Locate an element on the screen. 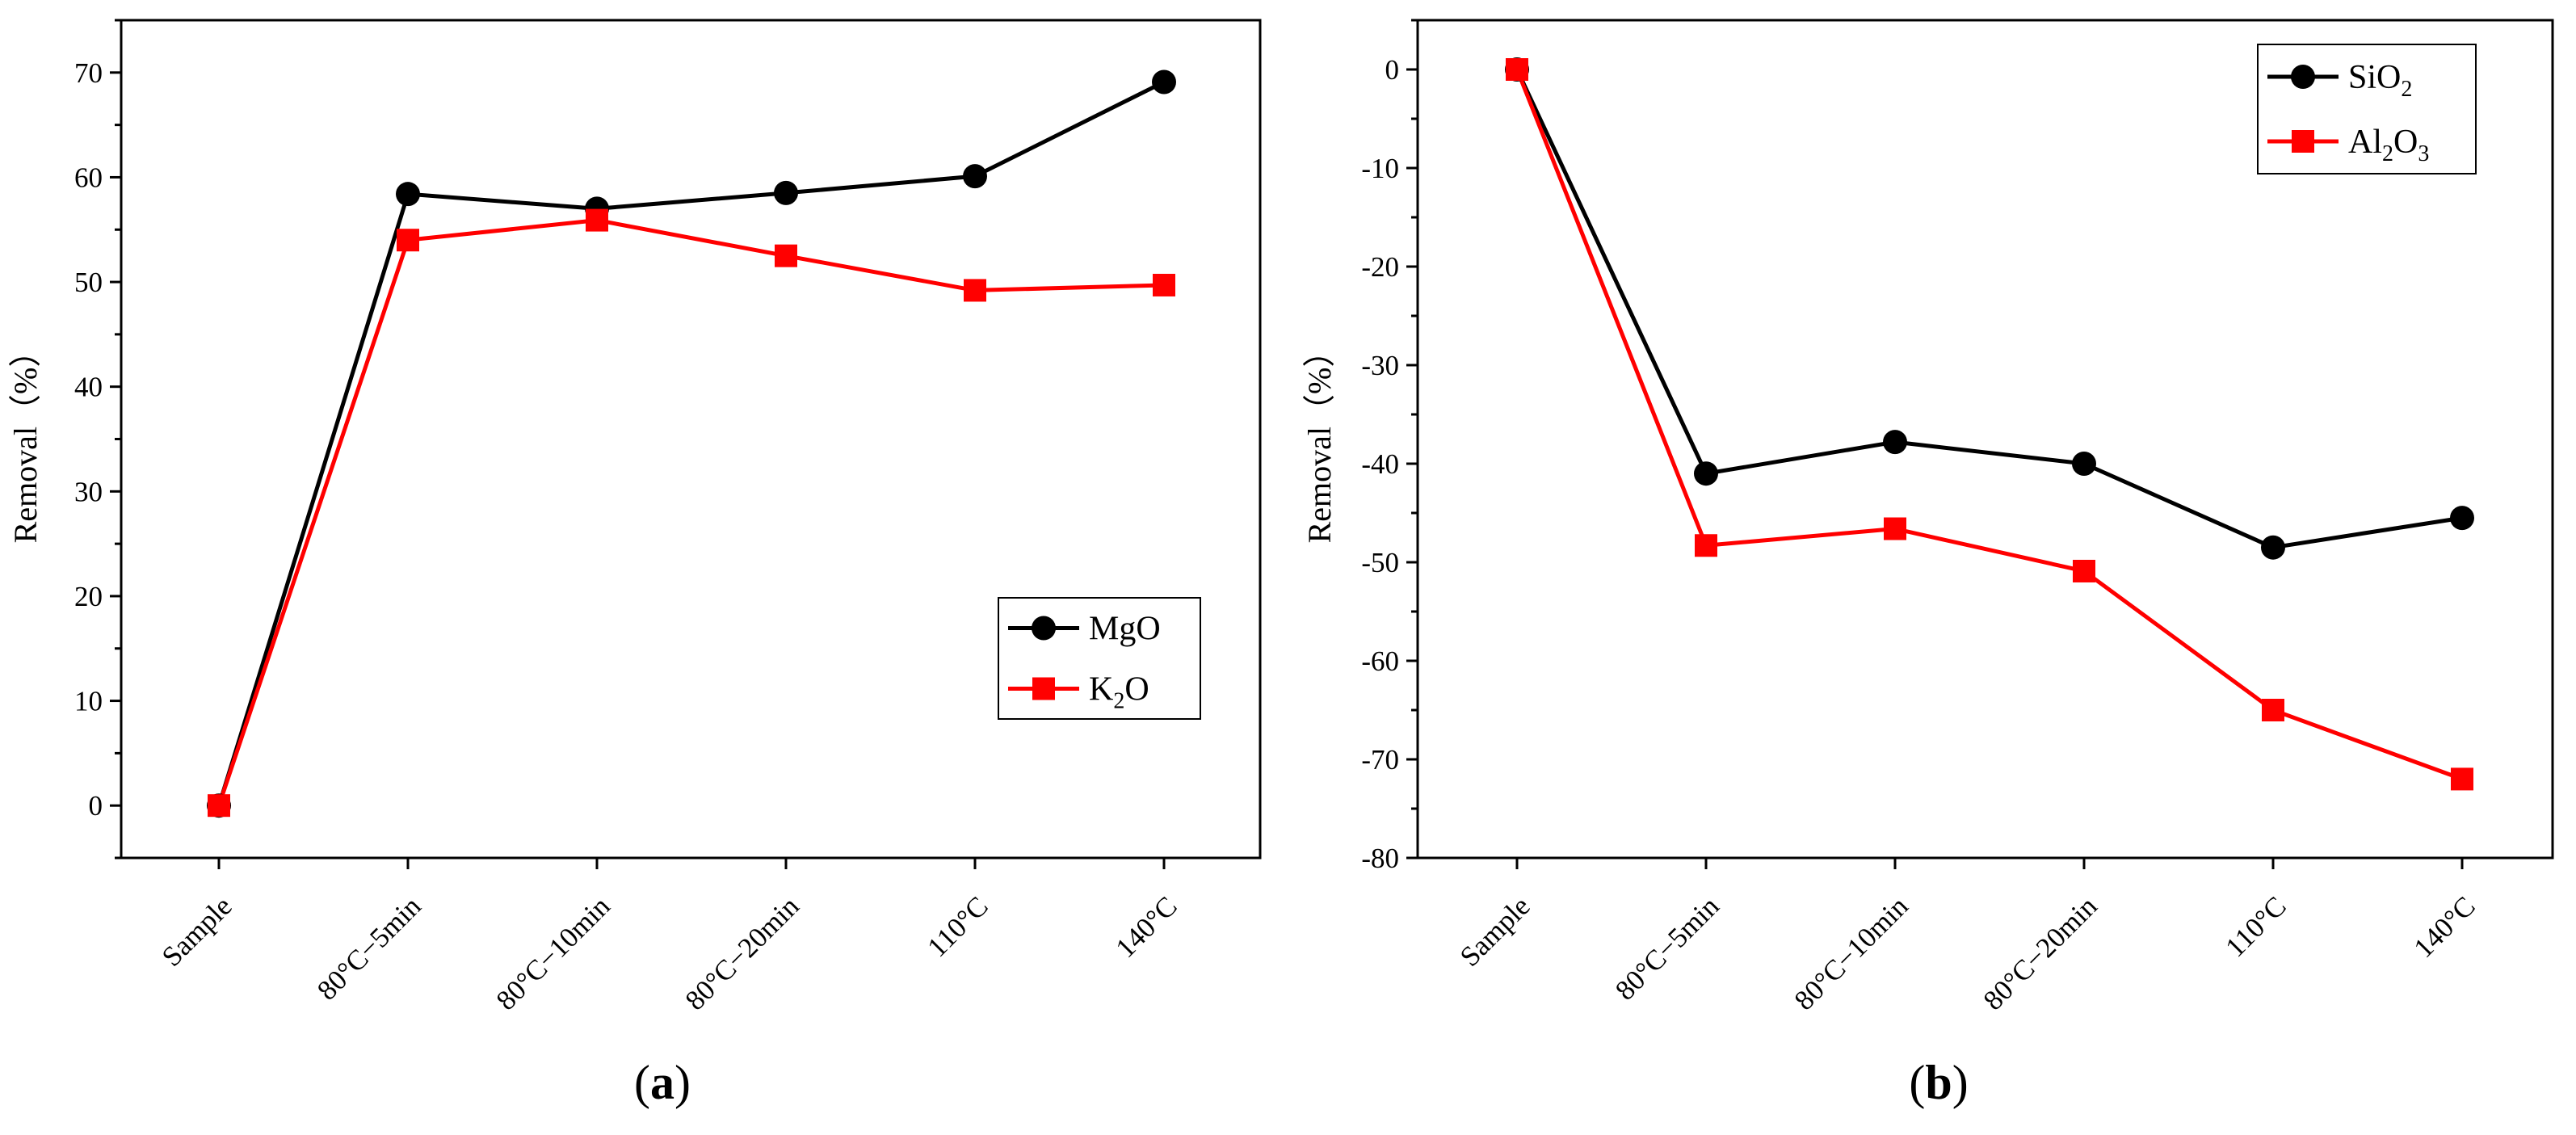 The height and width of the screenshot is (1135, 2576). legend-label: K2O is located at coordinates (1119, 692).